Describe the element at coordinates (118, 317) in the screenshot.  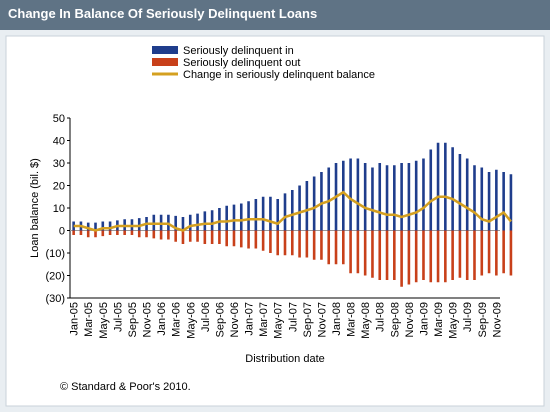
I see `x-tick-label: Jul-05` at that location.